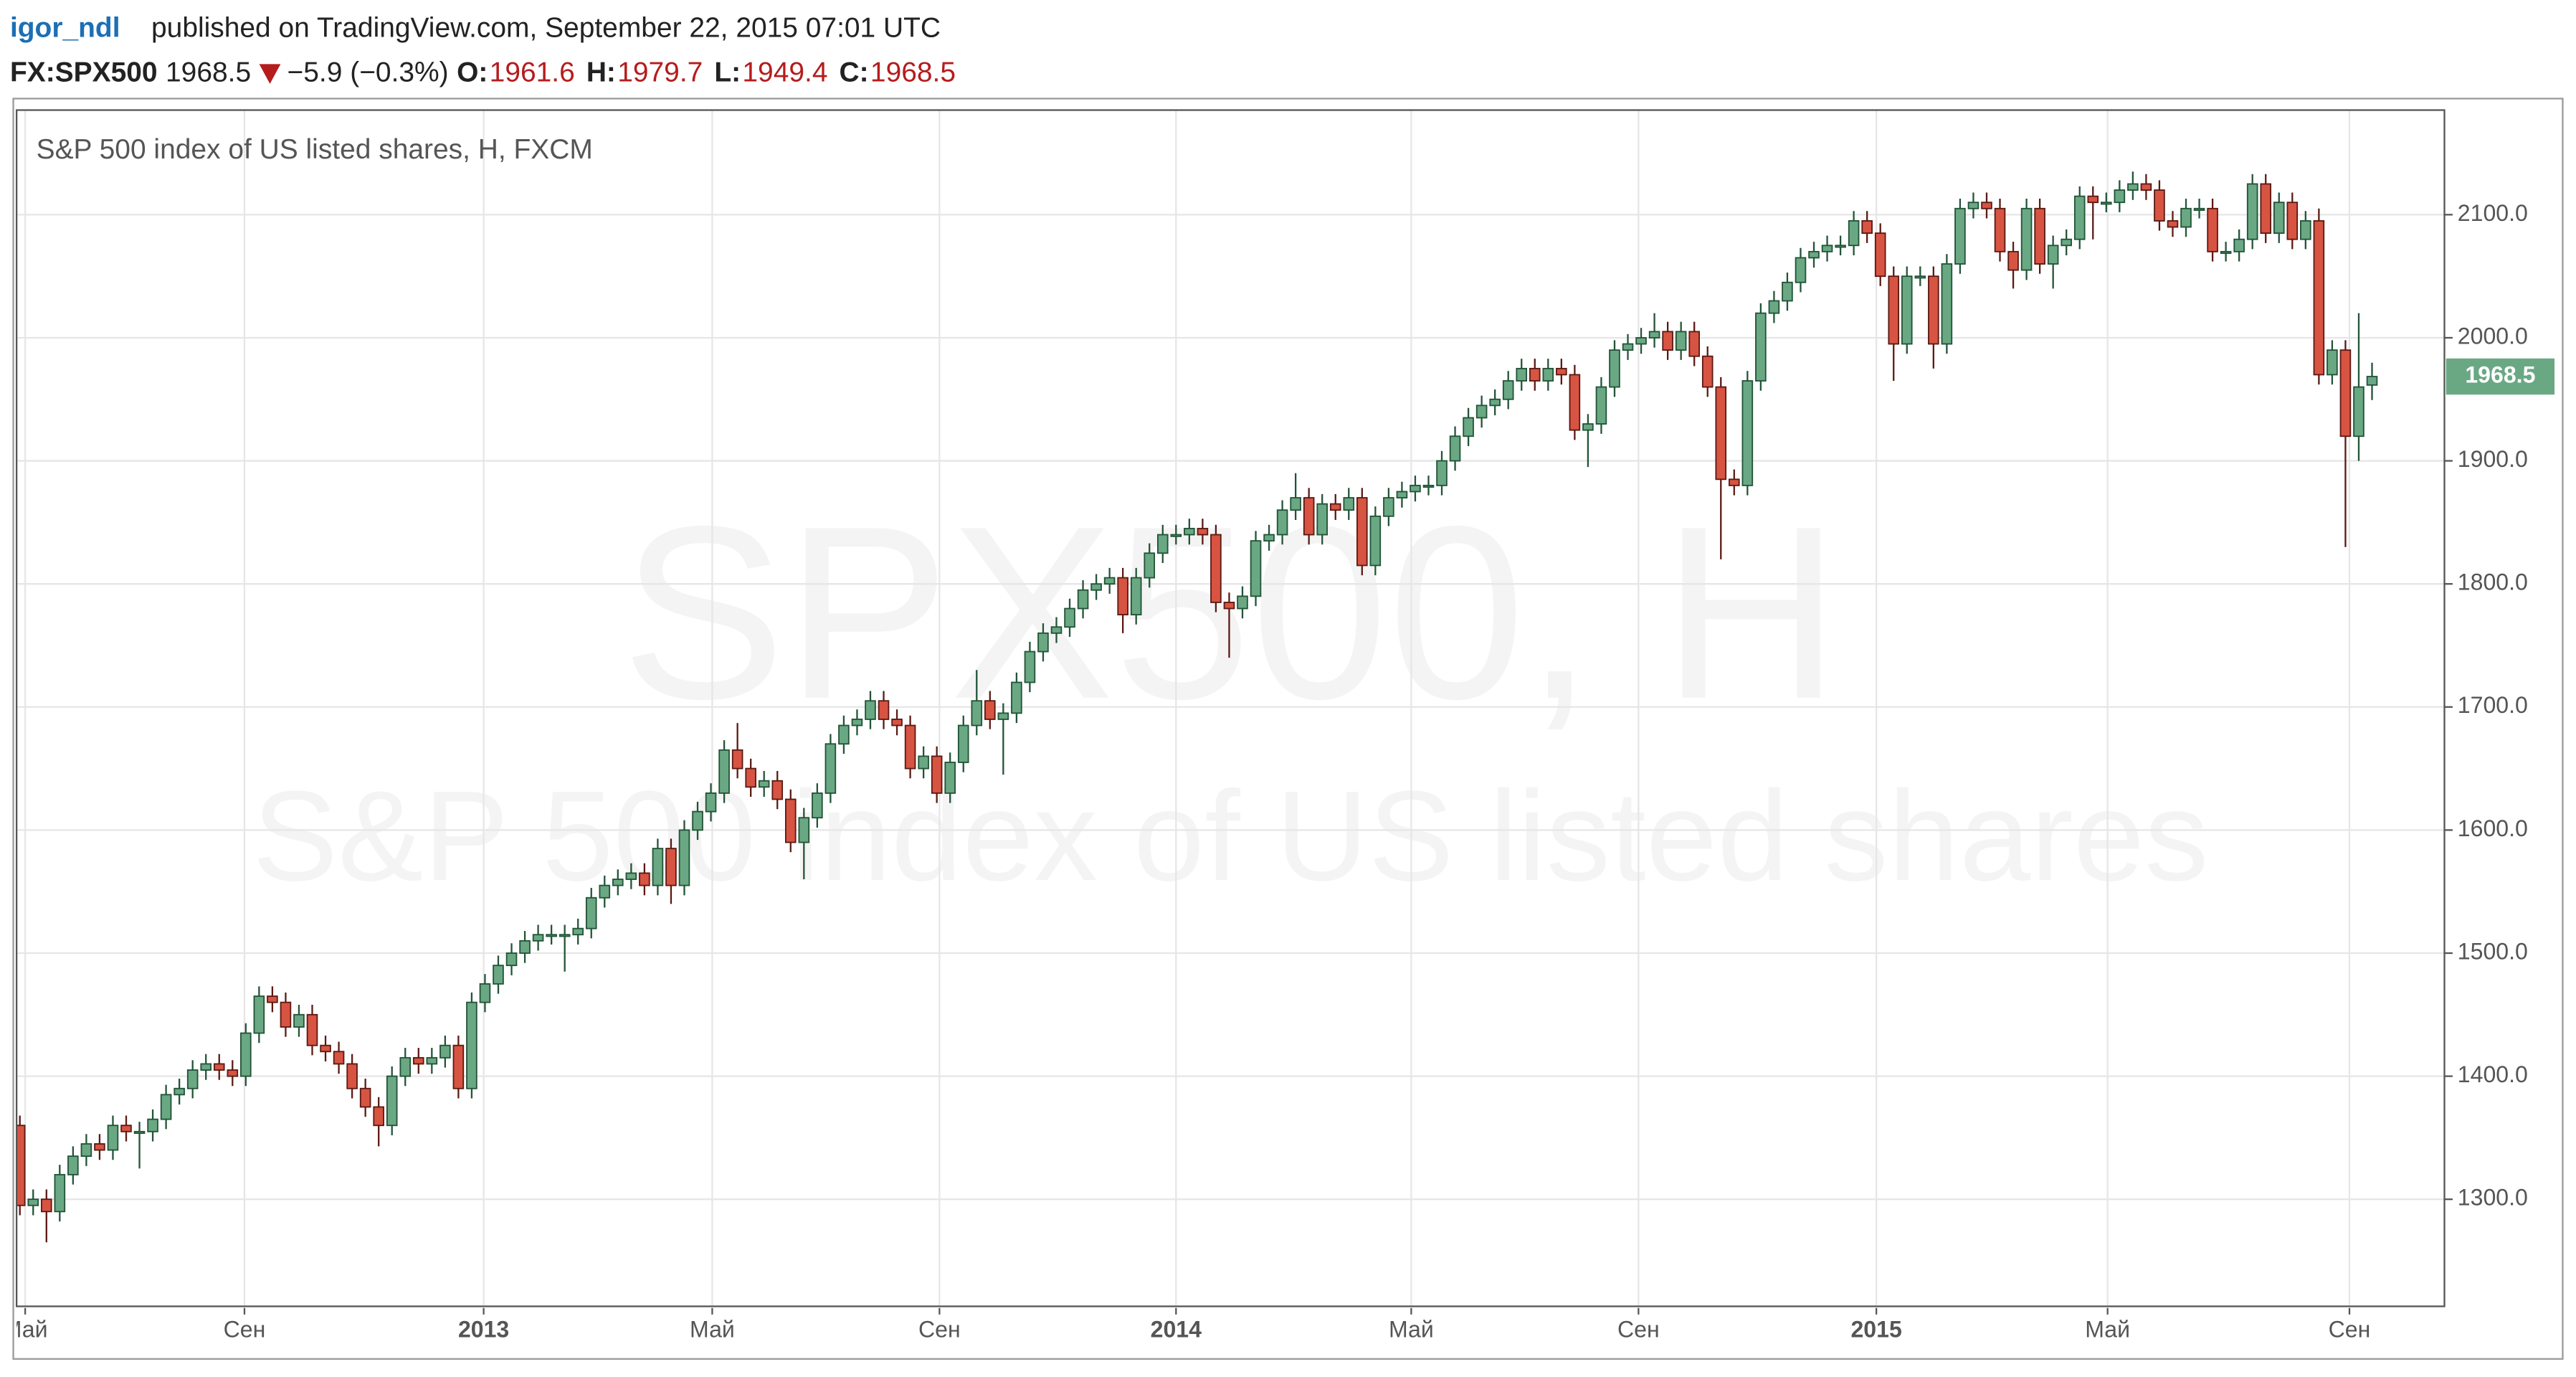 Image resolution: width=2576 pixels, height=1377 pixels. Describe the element at coordinates (2500, 374) in the screenshot. I see `last-price-label: 1968.5` at that location.